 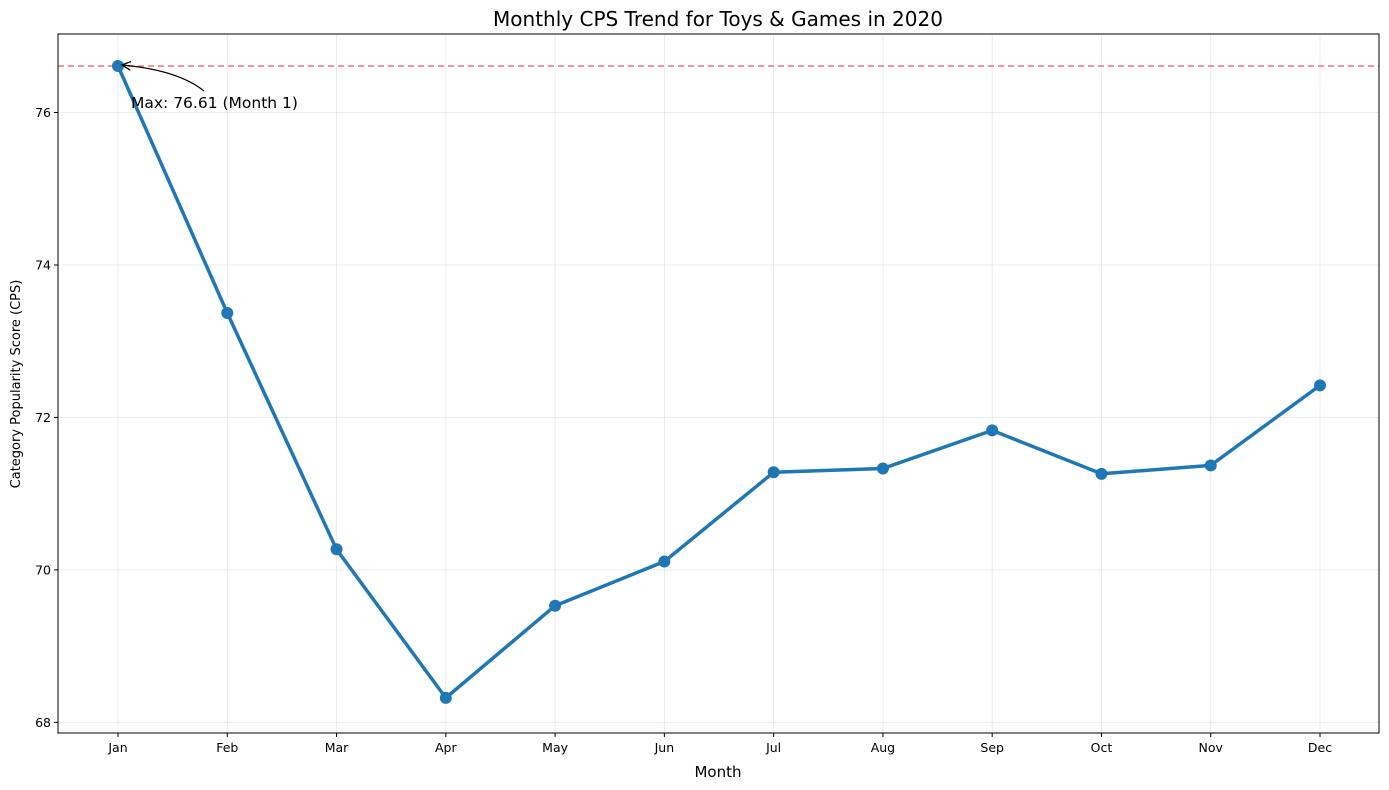 I want to click on x-tick-label-sep: Sep, so click(x=992, y=747).